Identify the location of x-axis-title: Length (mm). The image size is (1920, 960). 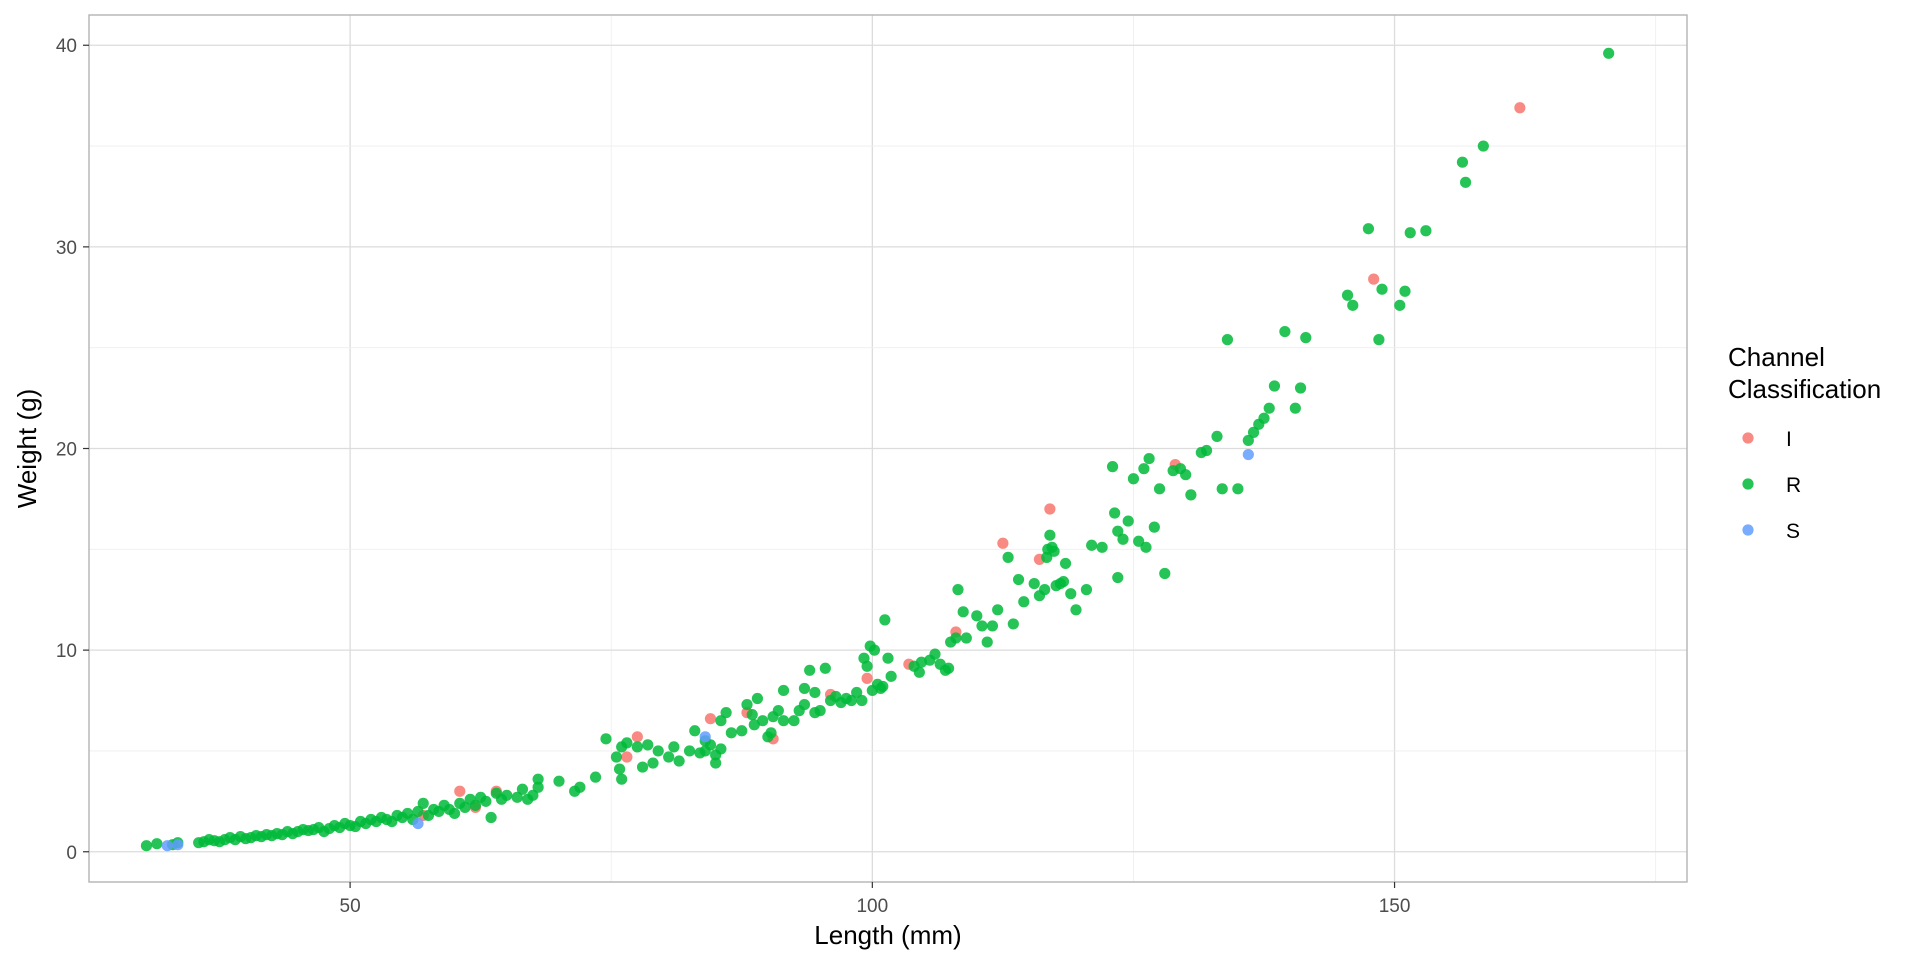
(887, 935).